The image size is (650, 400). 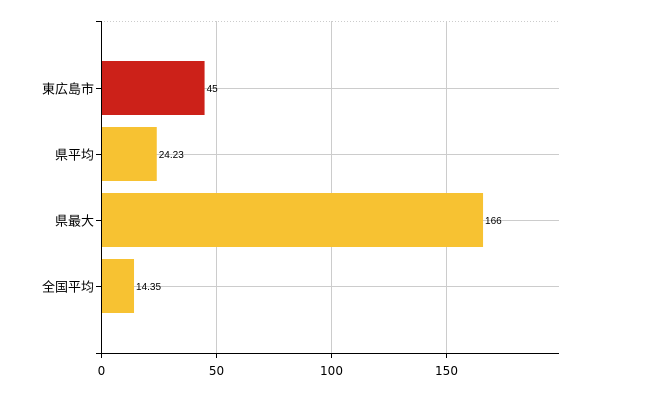 I want to click on x-tick-label: 100, so click(x=331, y=371).